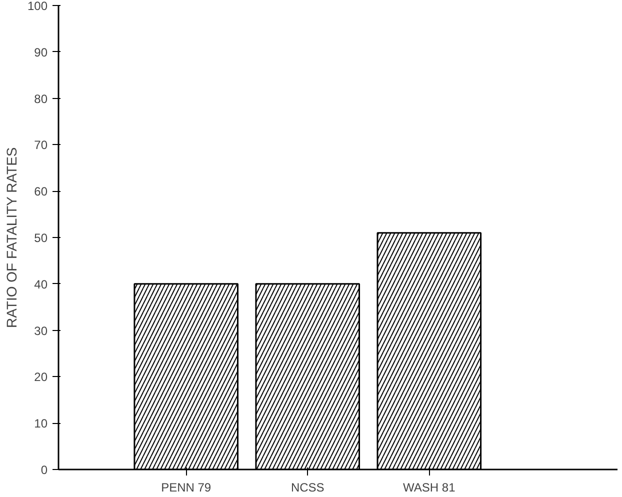  Describe the element at coordinates (41, 284) in the screenshot. I see `y-tick-label: 40` at that location.